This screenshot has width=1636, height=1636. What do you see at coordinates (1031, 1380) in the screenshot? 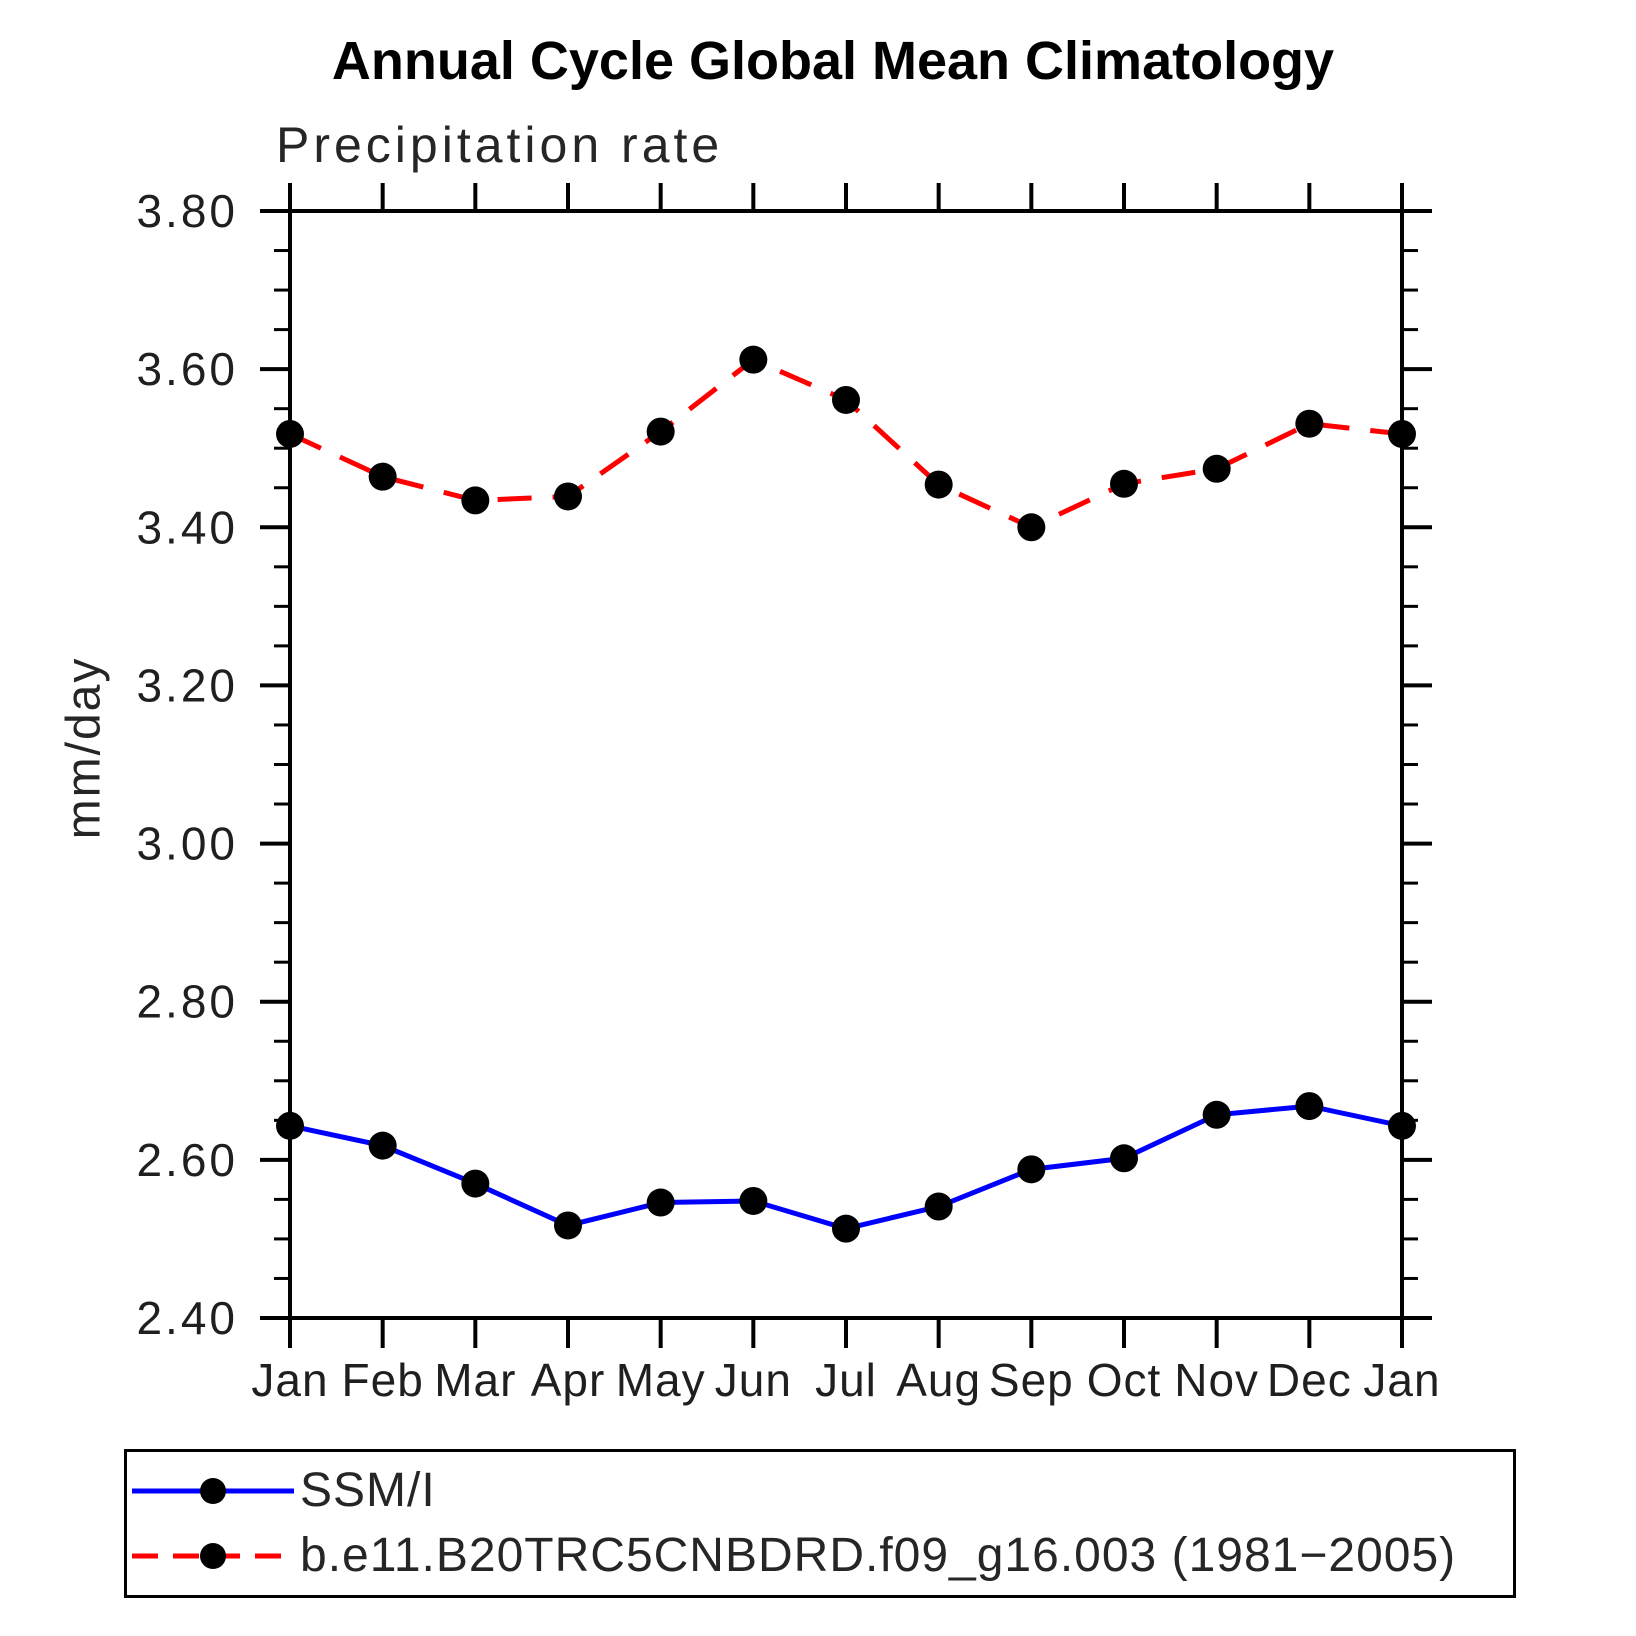
I see `x-tick-label: Sep` at bounding box center [1031, 1380].